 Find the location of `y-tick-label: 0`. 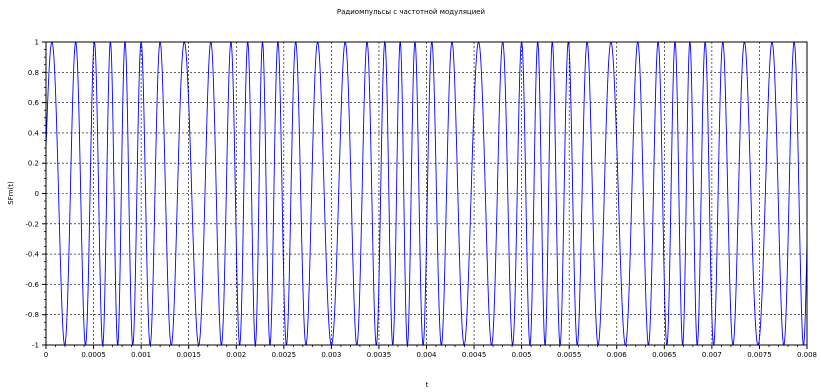

y-tick-label: 0 is located at coordinates (37, 194).